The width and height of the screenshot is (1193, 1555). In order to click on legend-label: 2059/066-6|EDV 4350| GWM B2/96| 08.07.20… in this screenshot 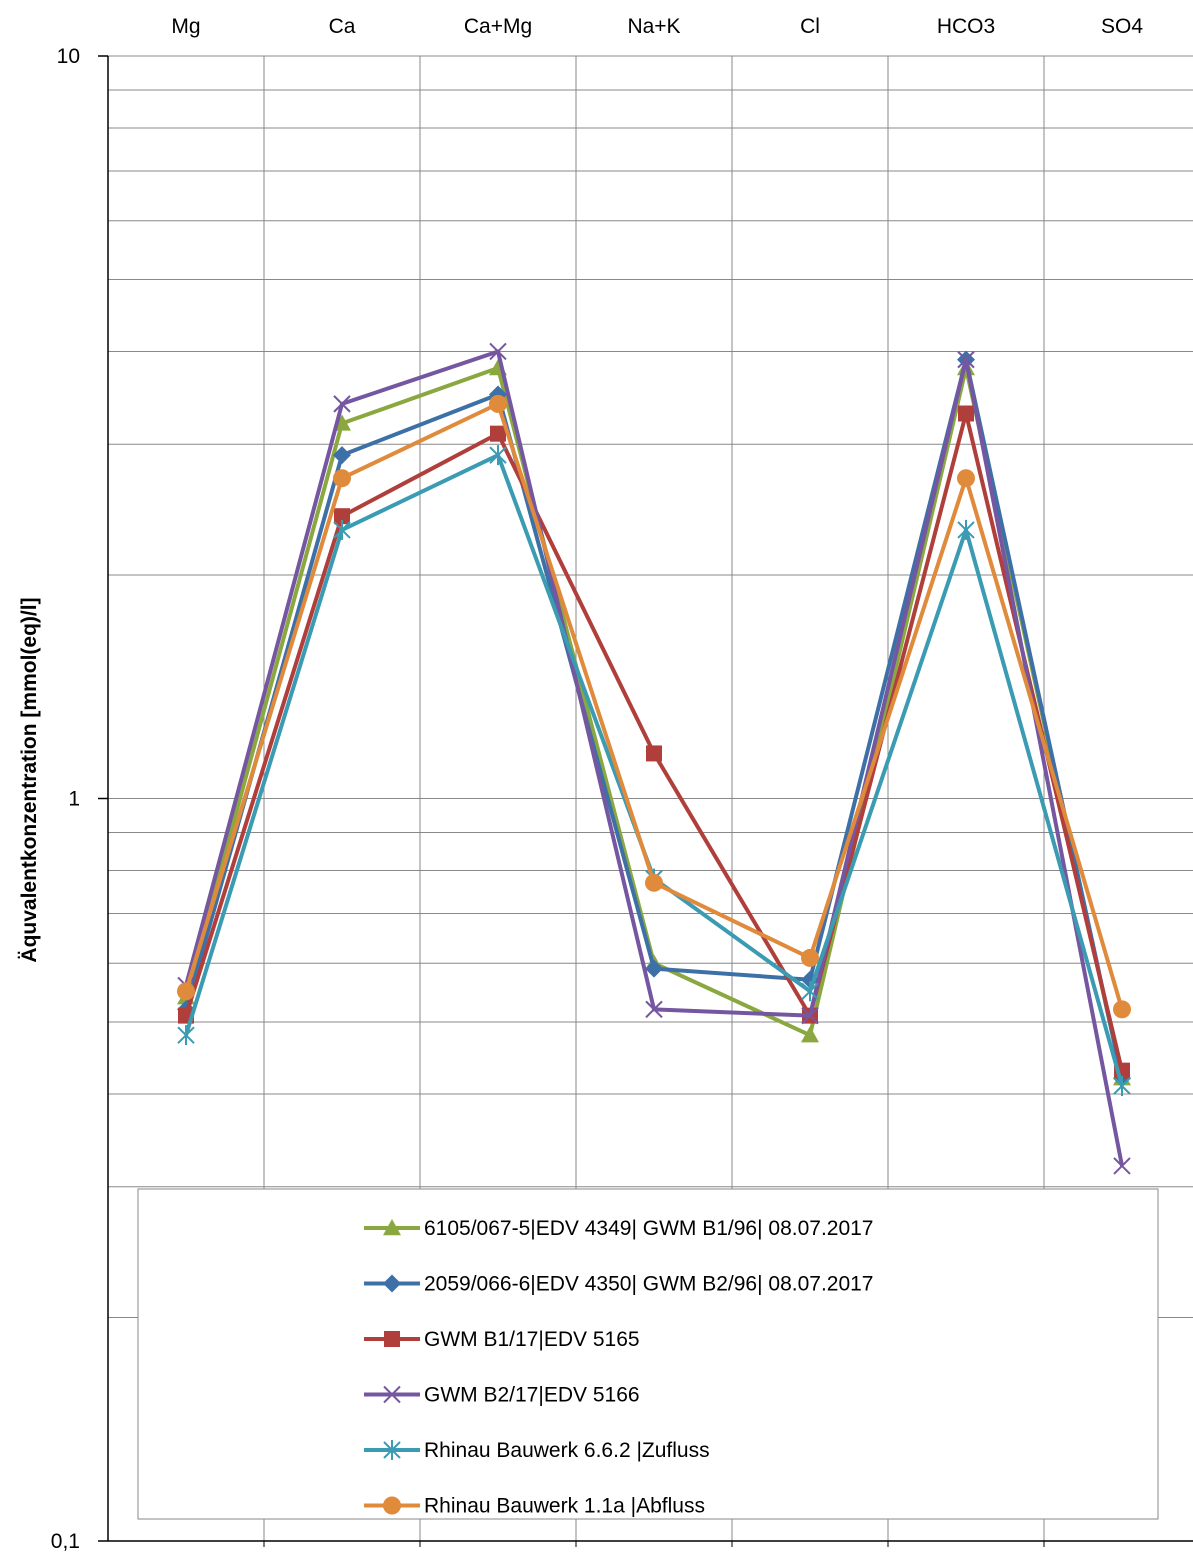, I will do `click(649, 1284)`.